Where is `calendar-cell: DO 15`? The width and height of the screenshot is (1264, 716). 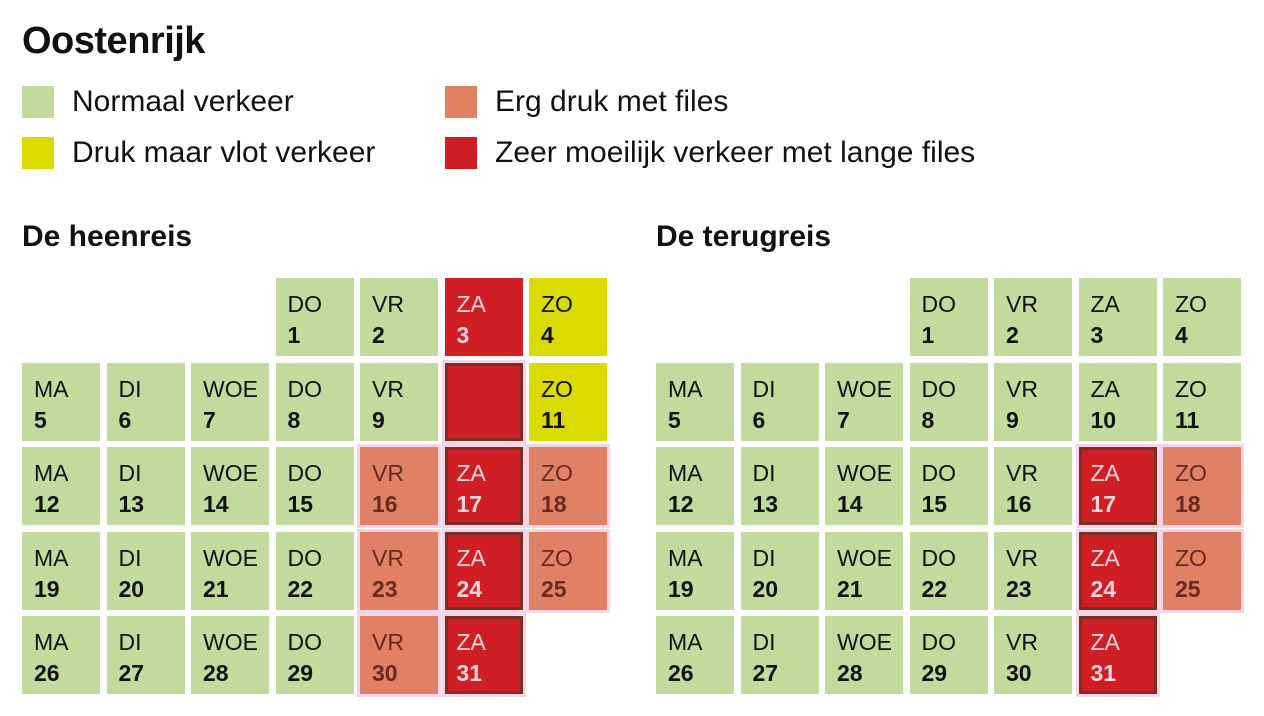
calendar-cell: DO 15 is located at coordinates (314, 486).